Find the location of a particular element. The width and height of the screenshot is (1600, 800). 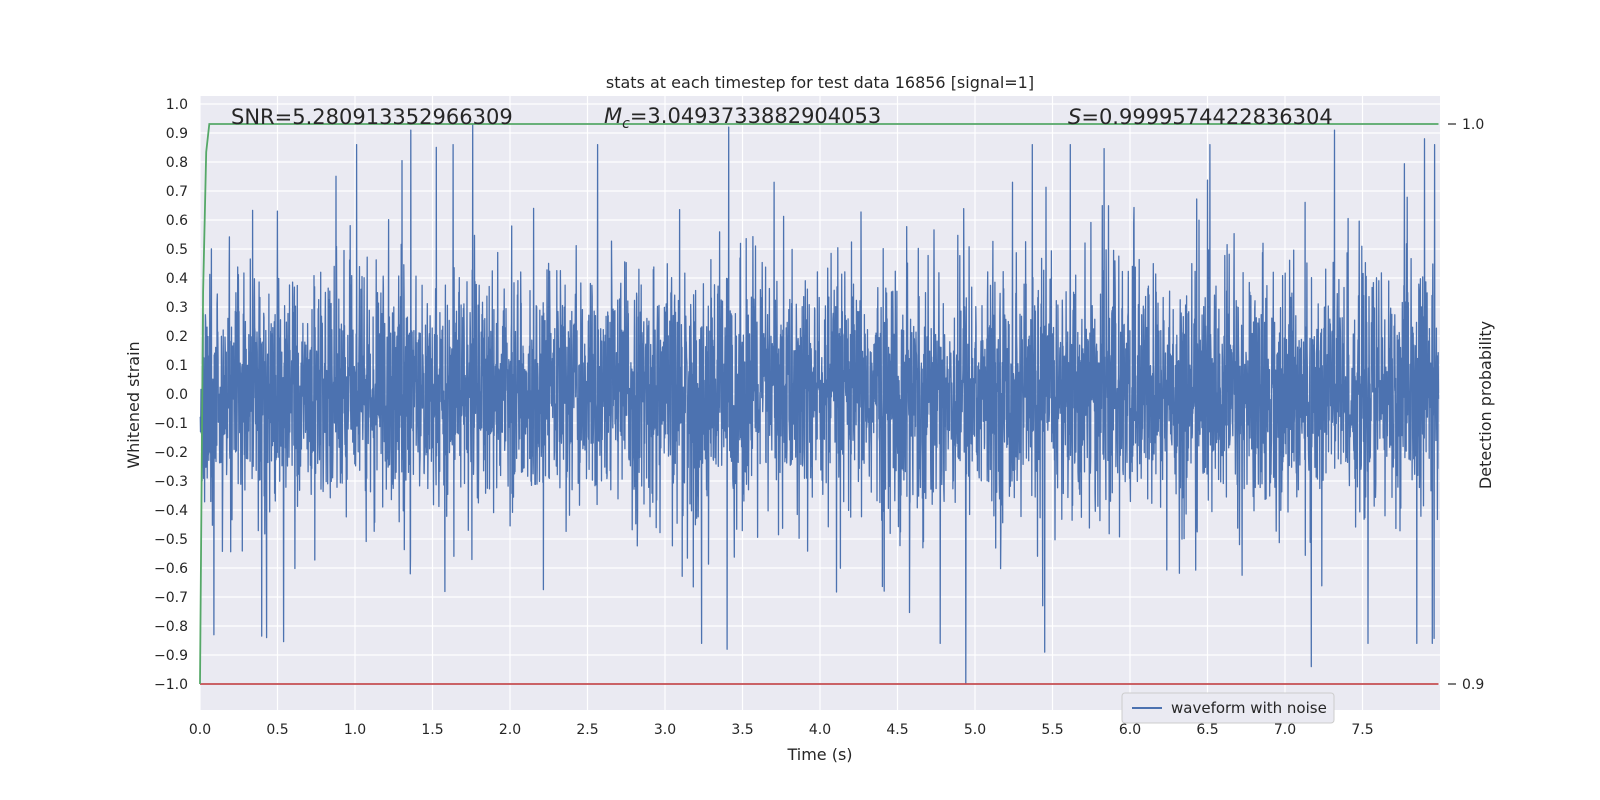

x-tick-label: 3.0 is located at coordinates (665, 730).